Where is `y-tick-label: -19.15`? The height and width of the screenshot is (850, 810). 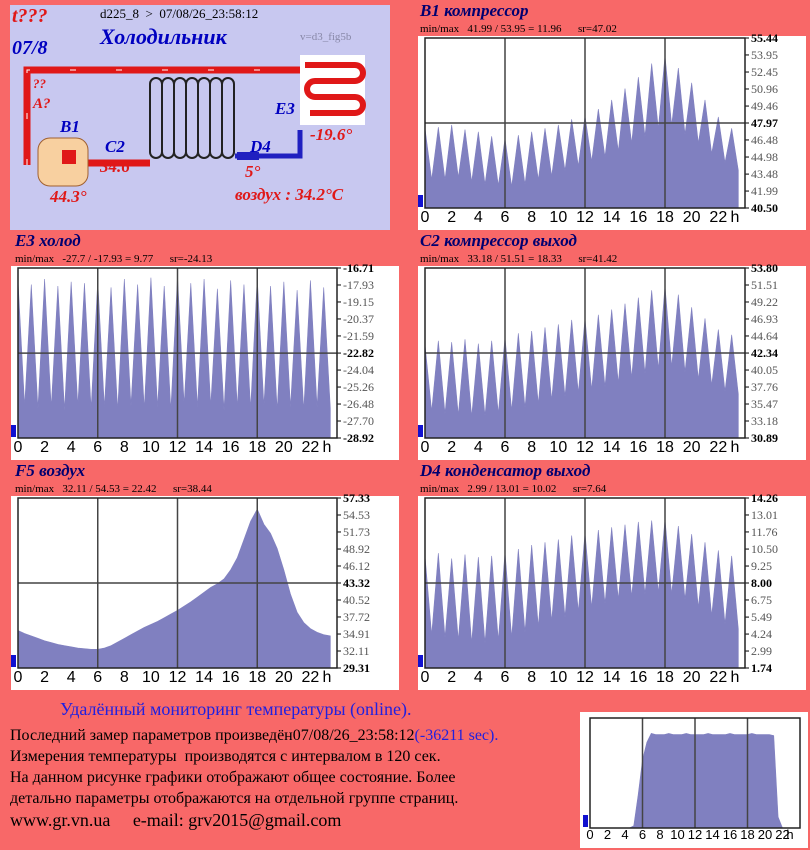 y-tick-label: -19.15 is located at coordinates (358, 302).